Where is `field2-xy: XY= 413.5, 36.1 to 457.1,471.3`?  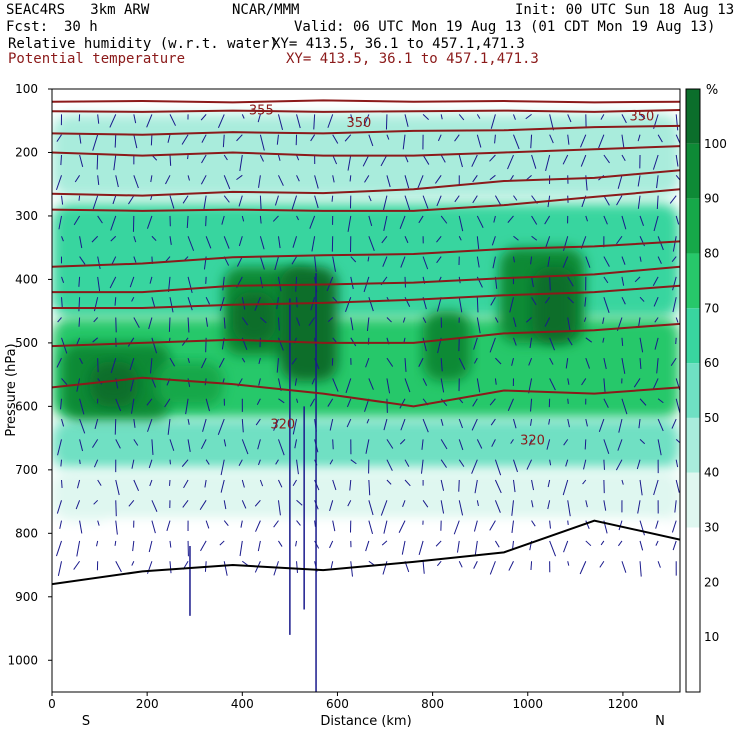
field2-xy: XY= 413.5, 36.1 to 457.1,471.3 is located at coordinates (412, 59).